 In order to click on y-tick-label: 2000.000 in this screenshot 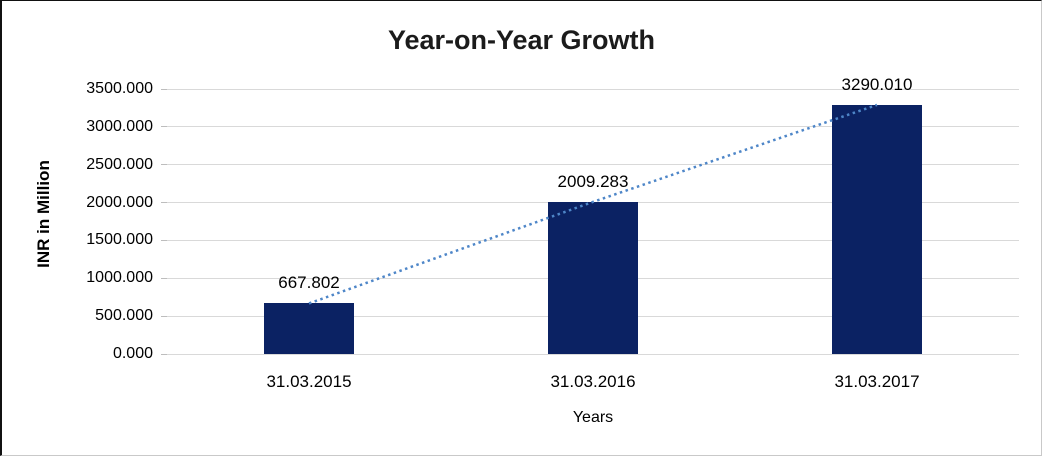, I will do `click(119, 202)`.